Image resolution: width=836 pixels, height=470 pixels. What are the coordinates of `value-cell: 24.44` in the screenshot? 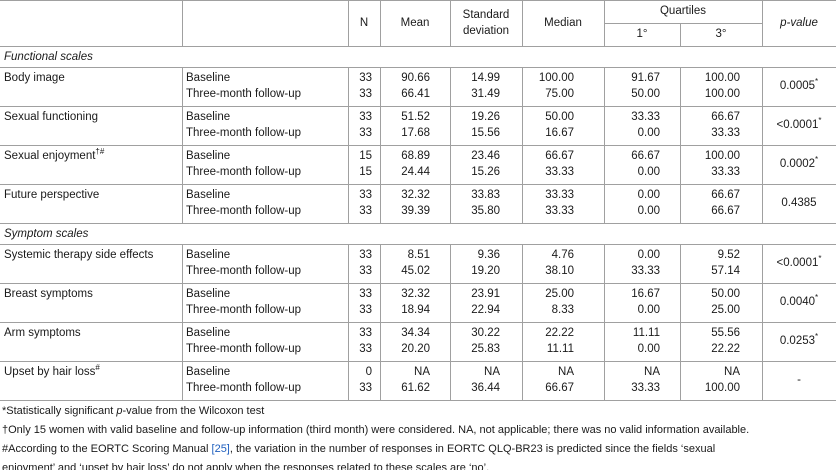 It's located at (415, 172).